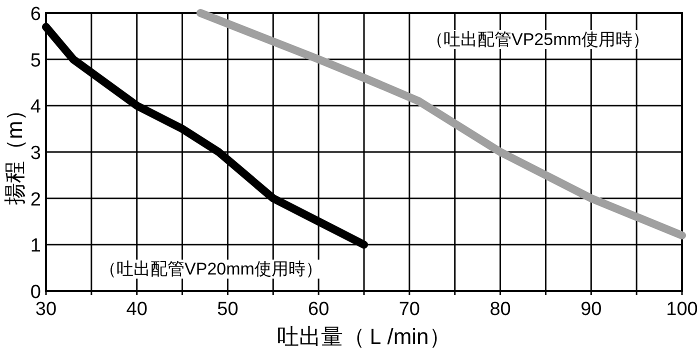 The image size is (700, 350). What do you see at coordinates (409, 309) in the screenshot?
I see `x-tick-label: 70` at bounding box center [409, 309].